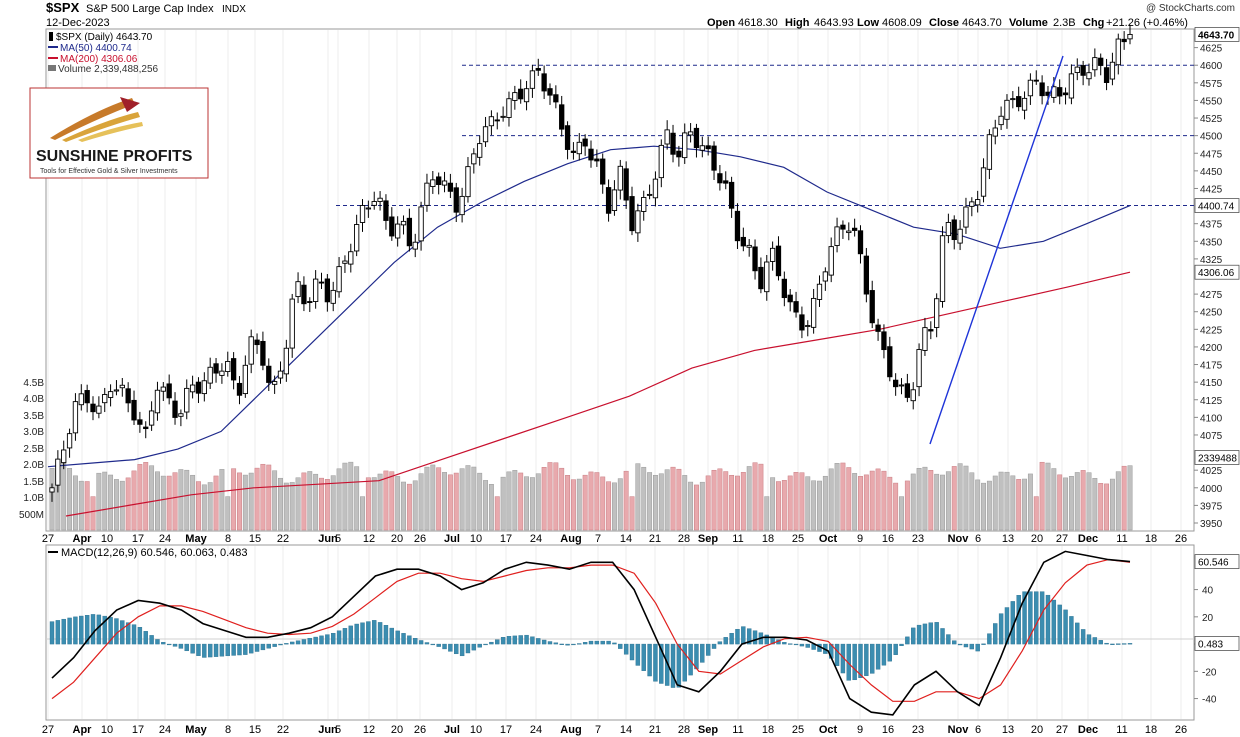  Describe the element at coordinates (959, 730) in the screenshot. I see `x-tick-label: Nov` at that location.